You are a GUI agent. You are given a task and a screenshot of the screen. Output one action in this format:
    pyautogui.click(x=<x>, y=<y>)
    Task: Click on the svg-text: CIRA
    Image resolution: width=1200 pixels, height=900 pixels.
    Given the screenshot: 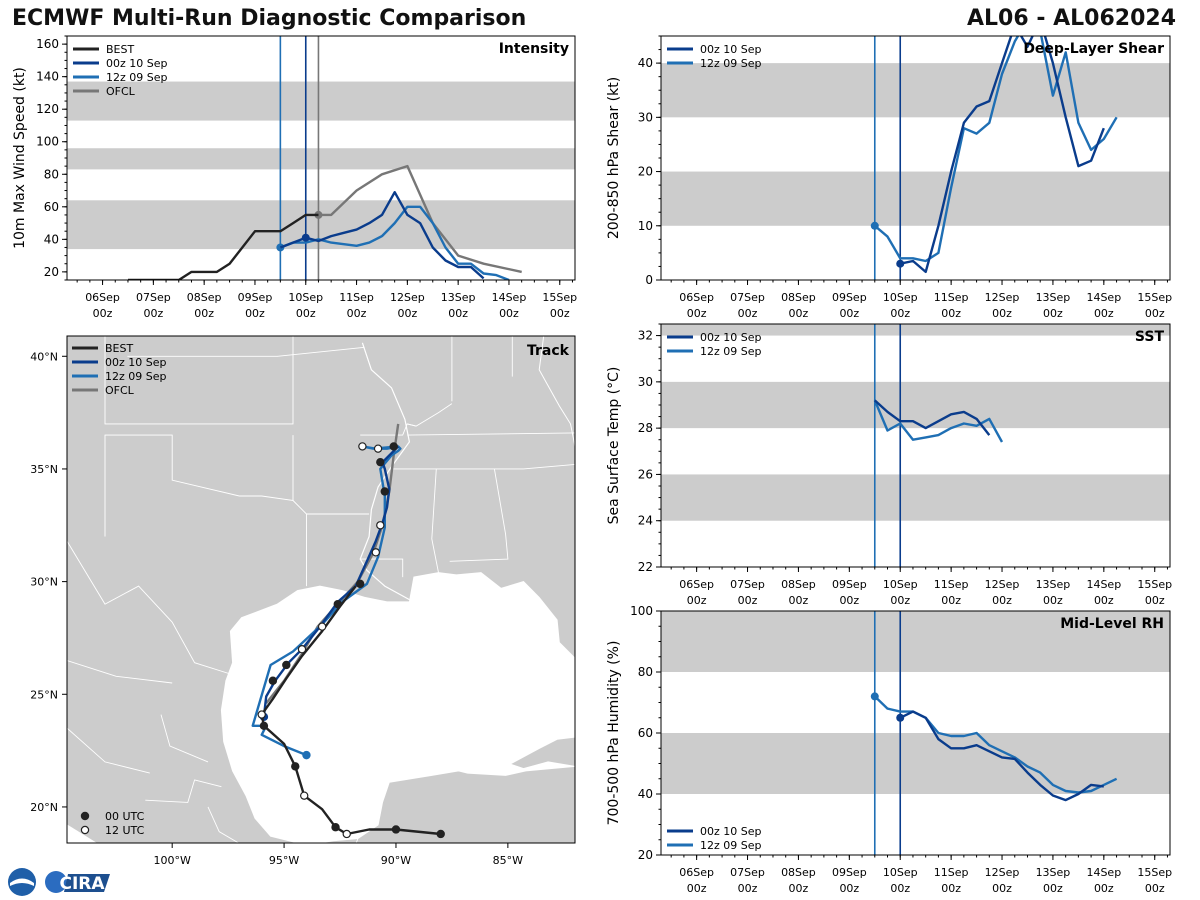 What is the action you would take?
    pyautogui.click(x=82, y=884)
    